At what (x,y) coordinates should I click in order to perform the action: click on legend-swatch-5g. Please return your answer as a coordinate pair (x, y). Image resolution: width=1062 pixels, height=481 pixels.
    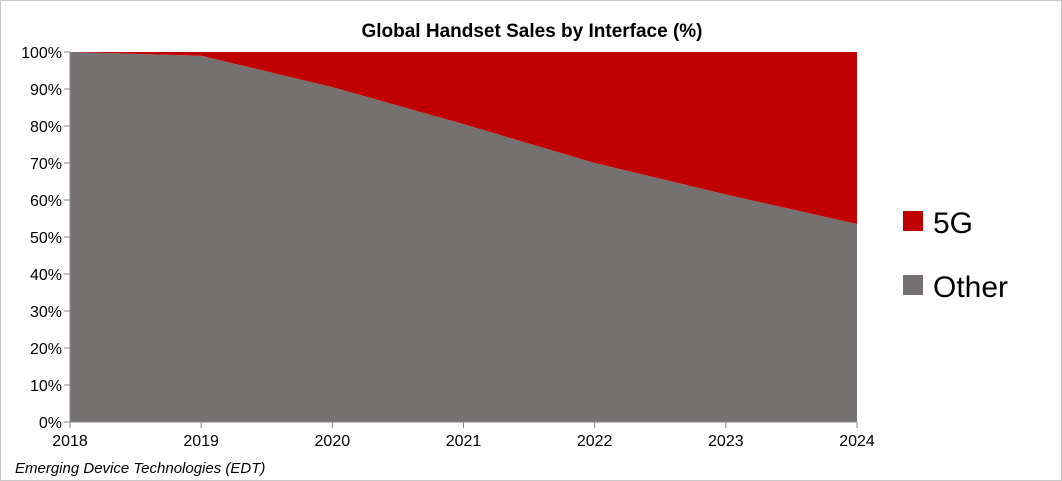
    Looking at the image, I should click on (913, 221).